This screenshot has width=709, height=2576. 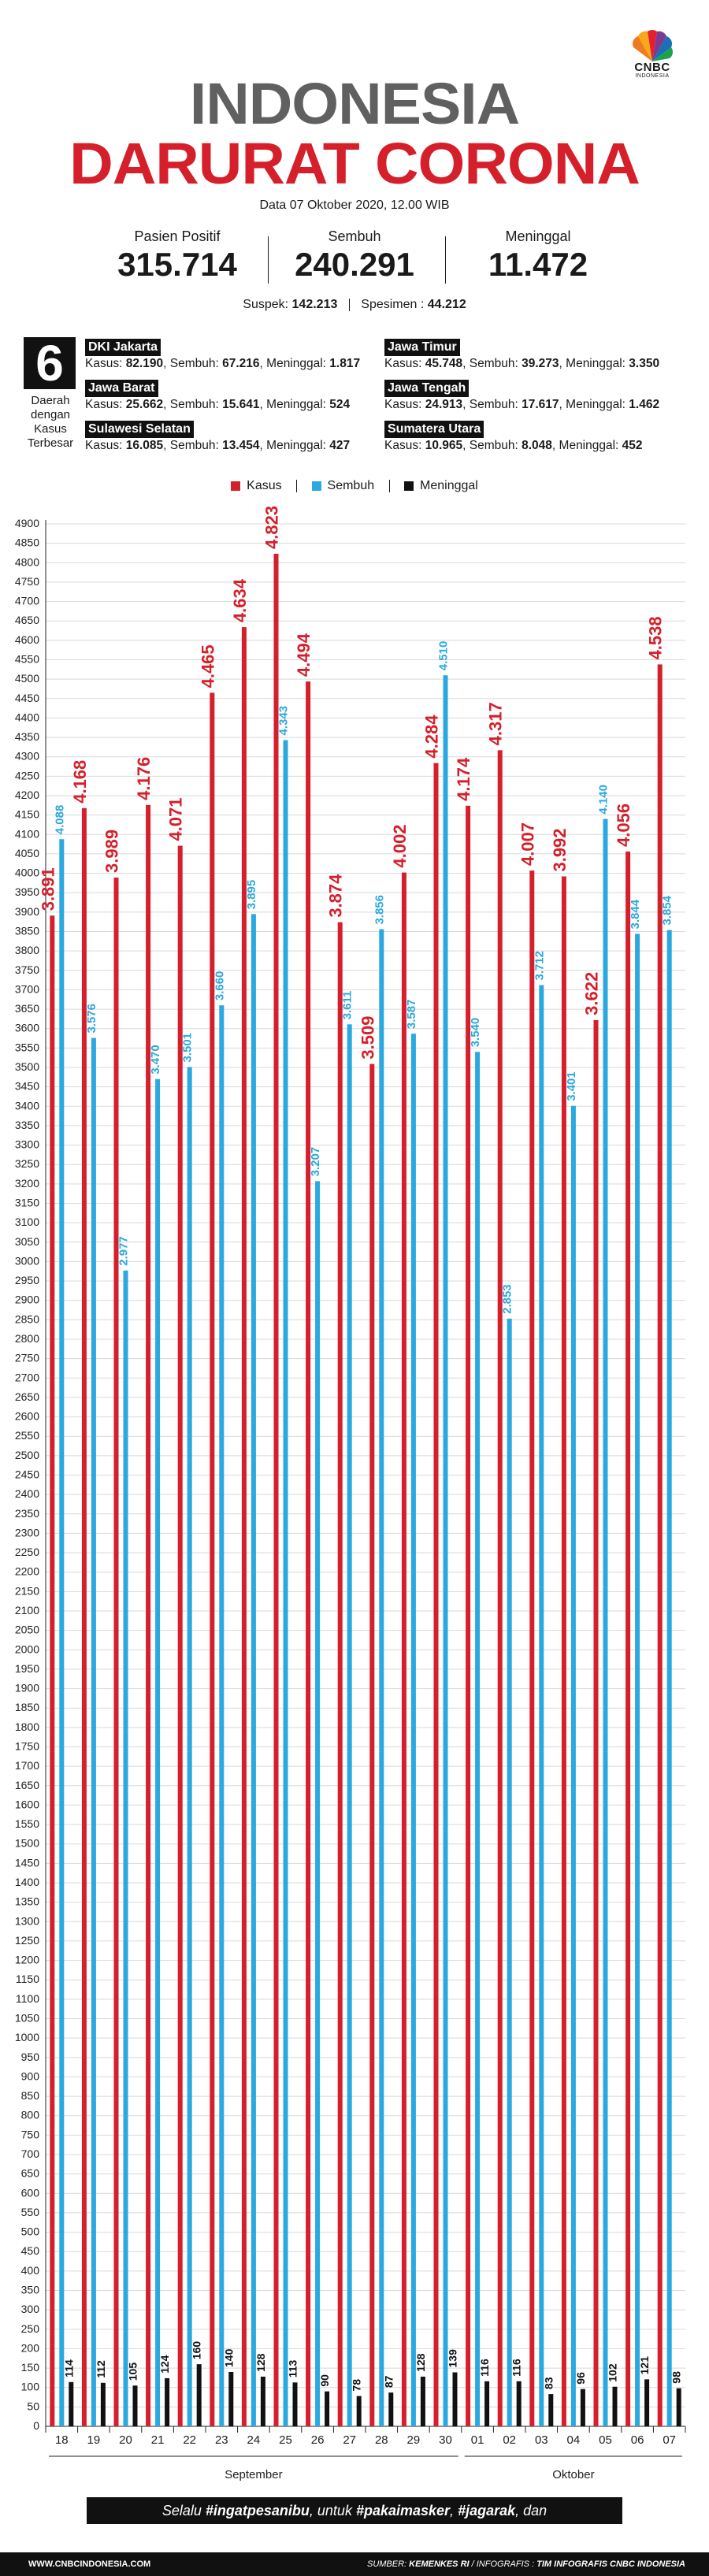 What do you see at coordinates (112, 851) in the screenshot?
I see `kasus-label: 3.989` at bounding box center [112, 851].